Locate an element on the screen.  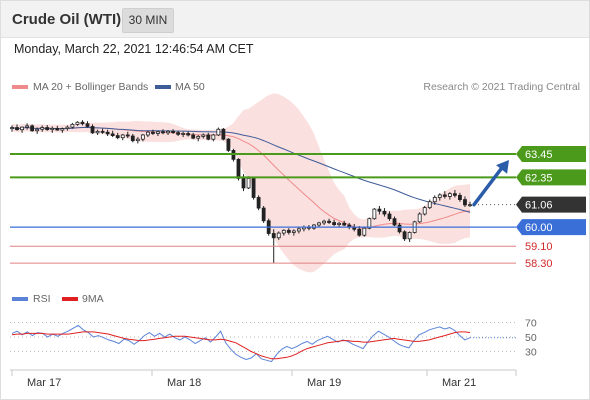
rsi-tick-label: 30 is located at coordinates (531, 353).